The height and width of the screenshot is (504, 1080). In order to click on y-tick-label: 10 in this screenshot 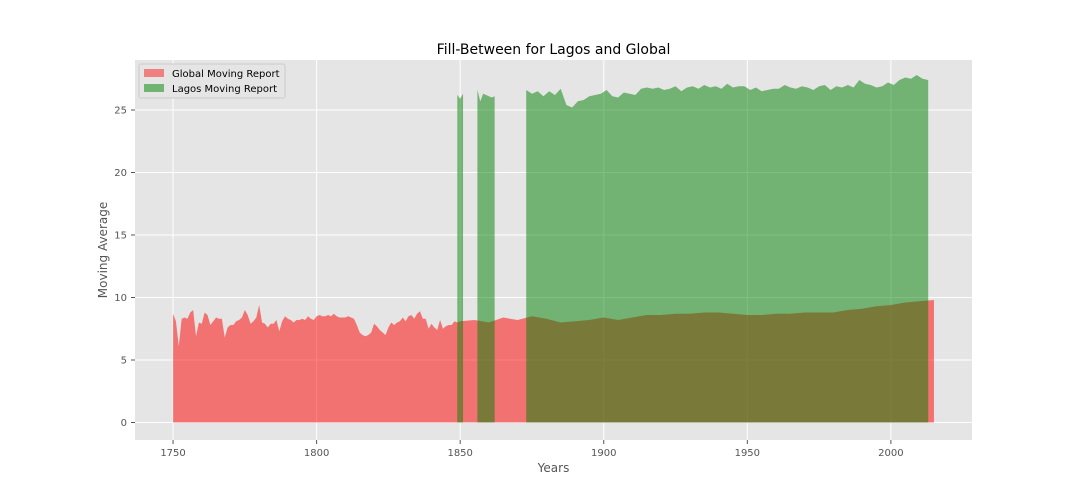, I will do `click(120, 298)`.